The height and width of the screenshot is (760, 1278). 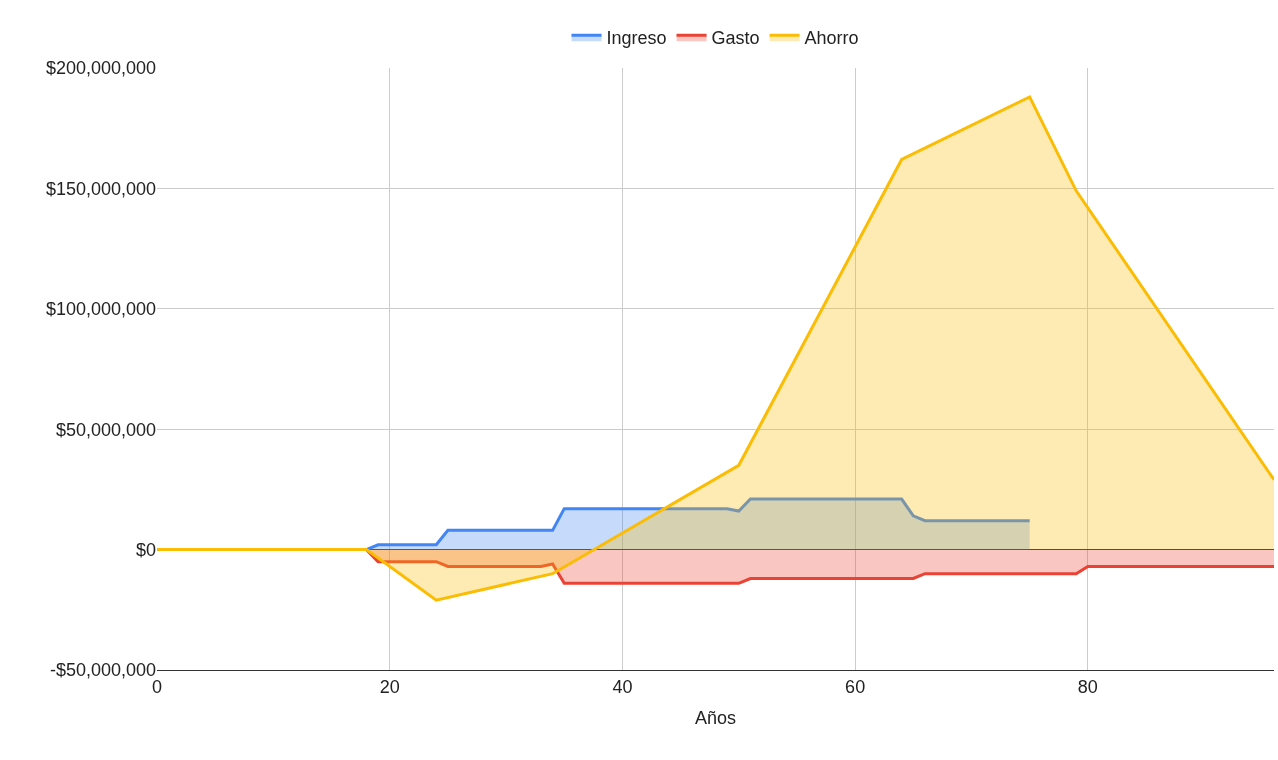 What do you see at coordinates (831, 38) in the screenshot?
I see `legend-label: Ahorro` at bounding box center [831, 38].